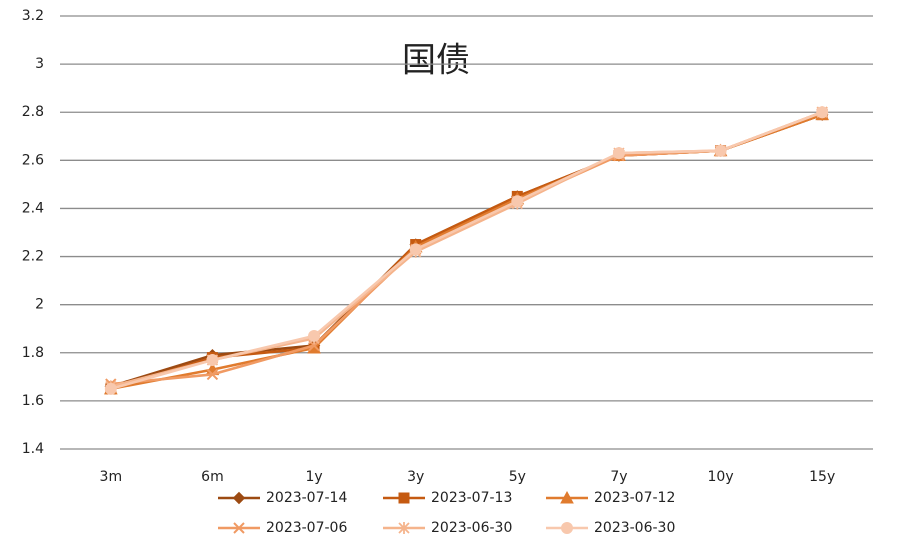 The image size is (900, 560). I want to click on x-tick-label: 7y, so click(618, 477).